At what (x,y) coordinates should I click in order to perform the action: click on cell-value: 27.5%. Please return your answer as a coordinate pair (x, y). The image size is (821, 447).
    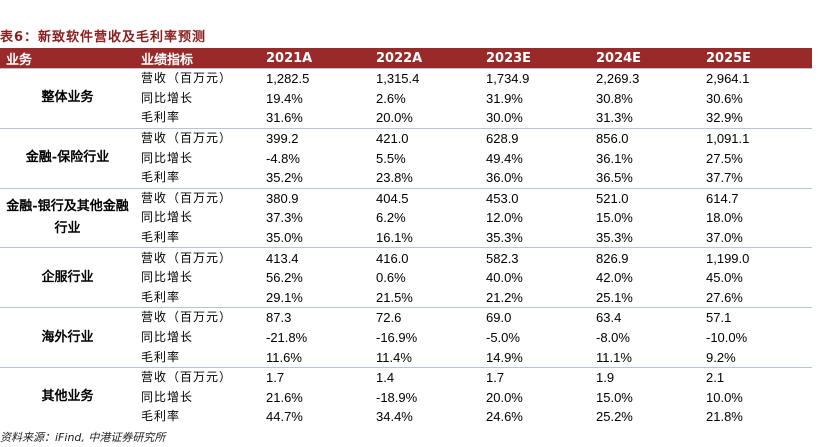
    Looking at the image, I should click on (724, 158).